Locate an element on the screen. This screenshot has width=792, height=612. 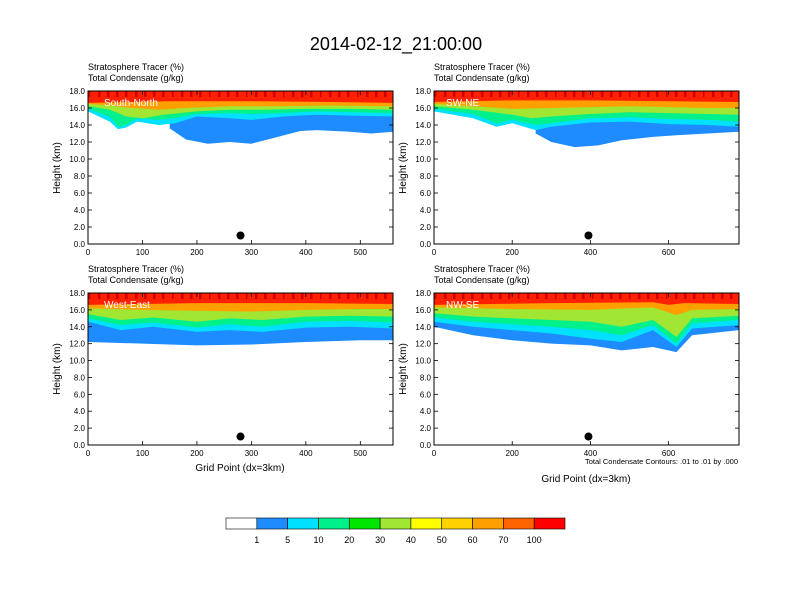
x-tick-label: 400 is located at coordinates (591, 252).